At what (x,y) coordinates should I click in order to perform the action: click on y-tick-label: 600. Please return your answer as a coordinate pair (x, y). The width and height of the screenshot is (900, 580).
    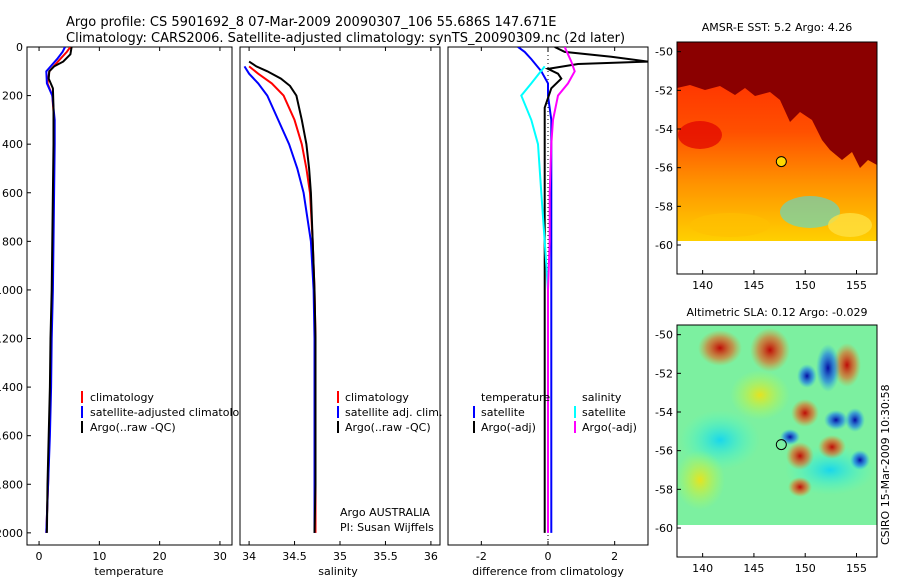
    Looking at the image, I should click on (12, 193).